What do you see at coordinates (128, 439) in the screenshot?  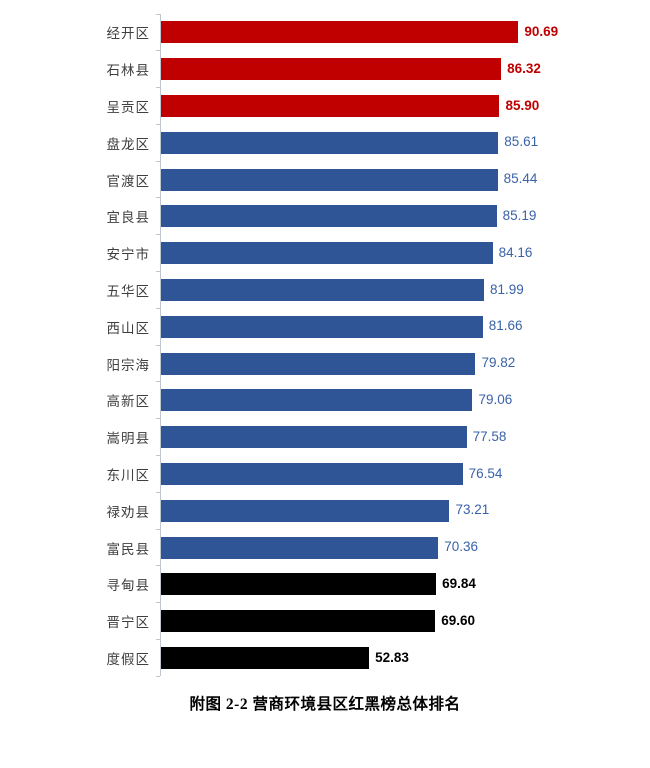 I see `category-label: 嵩明县` at bounding box center [128, 439].